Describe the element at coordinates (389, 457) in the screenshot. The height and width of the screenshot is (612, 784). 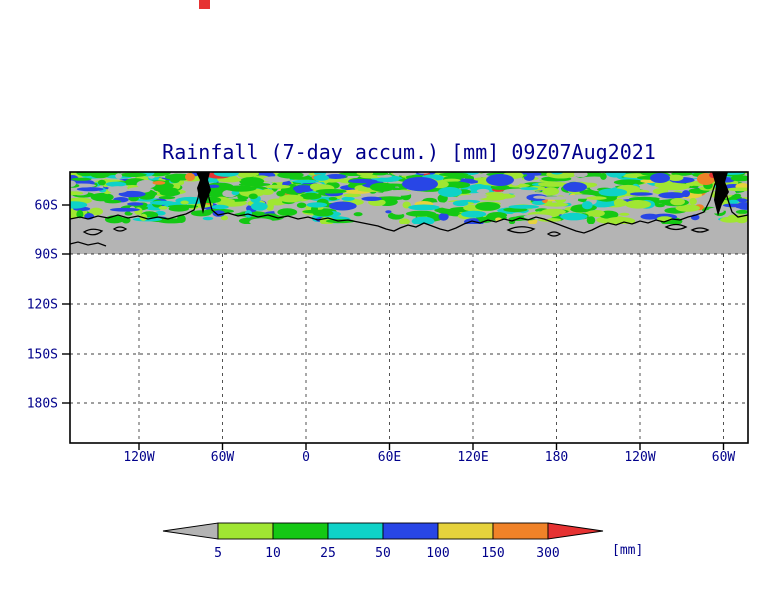
I see `x-tick-label: 60E` at that location.